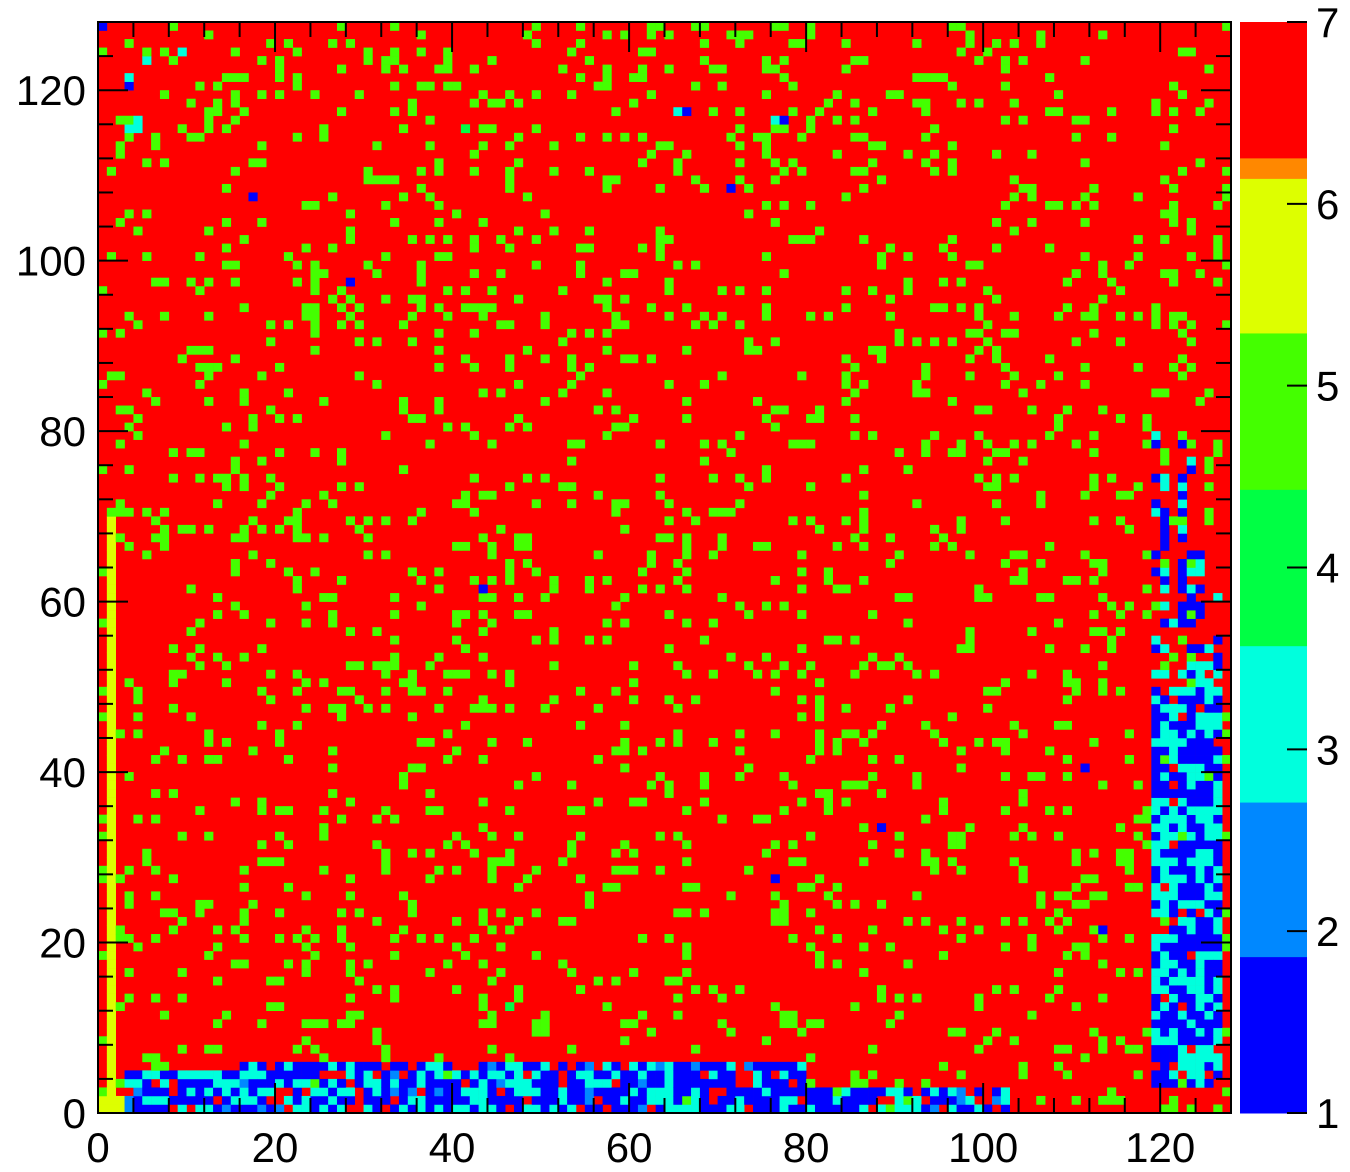  Describe the element at coordinates (1273, 1035) in the screenshot. I see `colorbar-band` at that location.